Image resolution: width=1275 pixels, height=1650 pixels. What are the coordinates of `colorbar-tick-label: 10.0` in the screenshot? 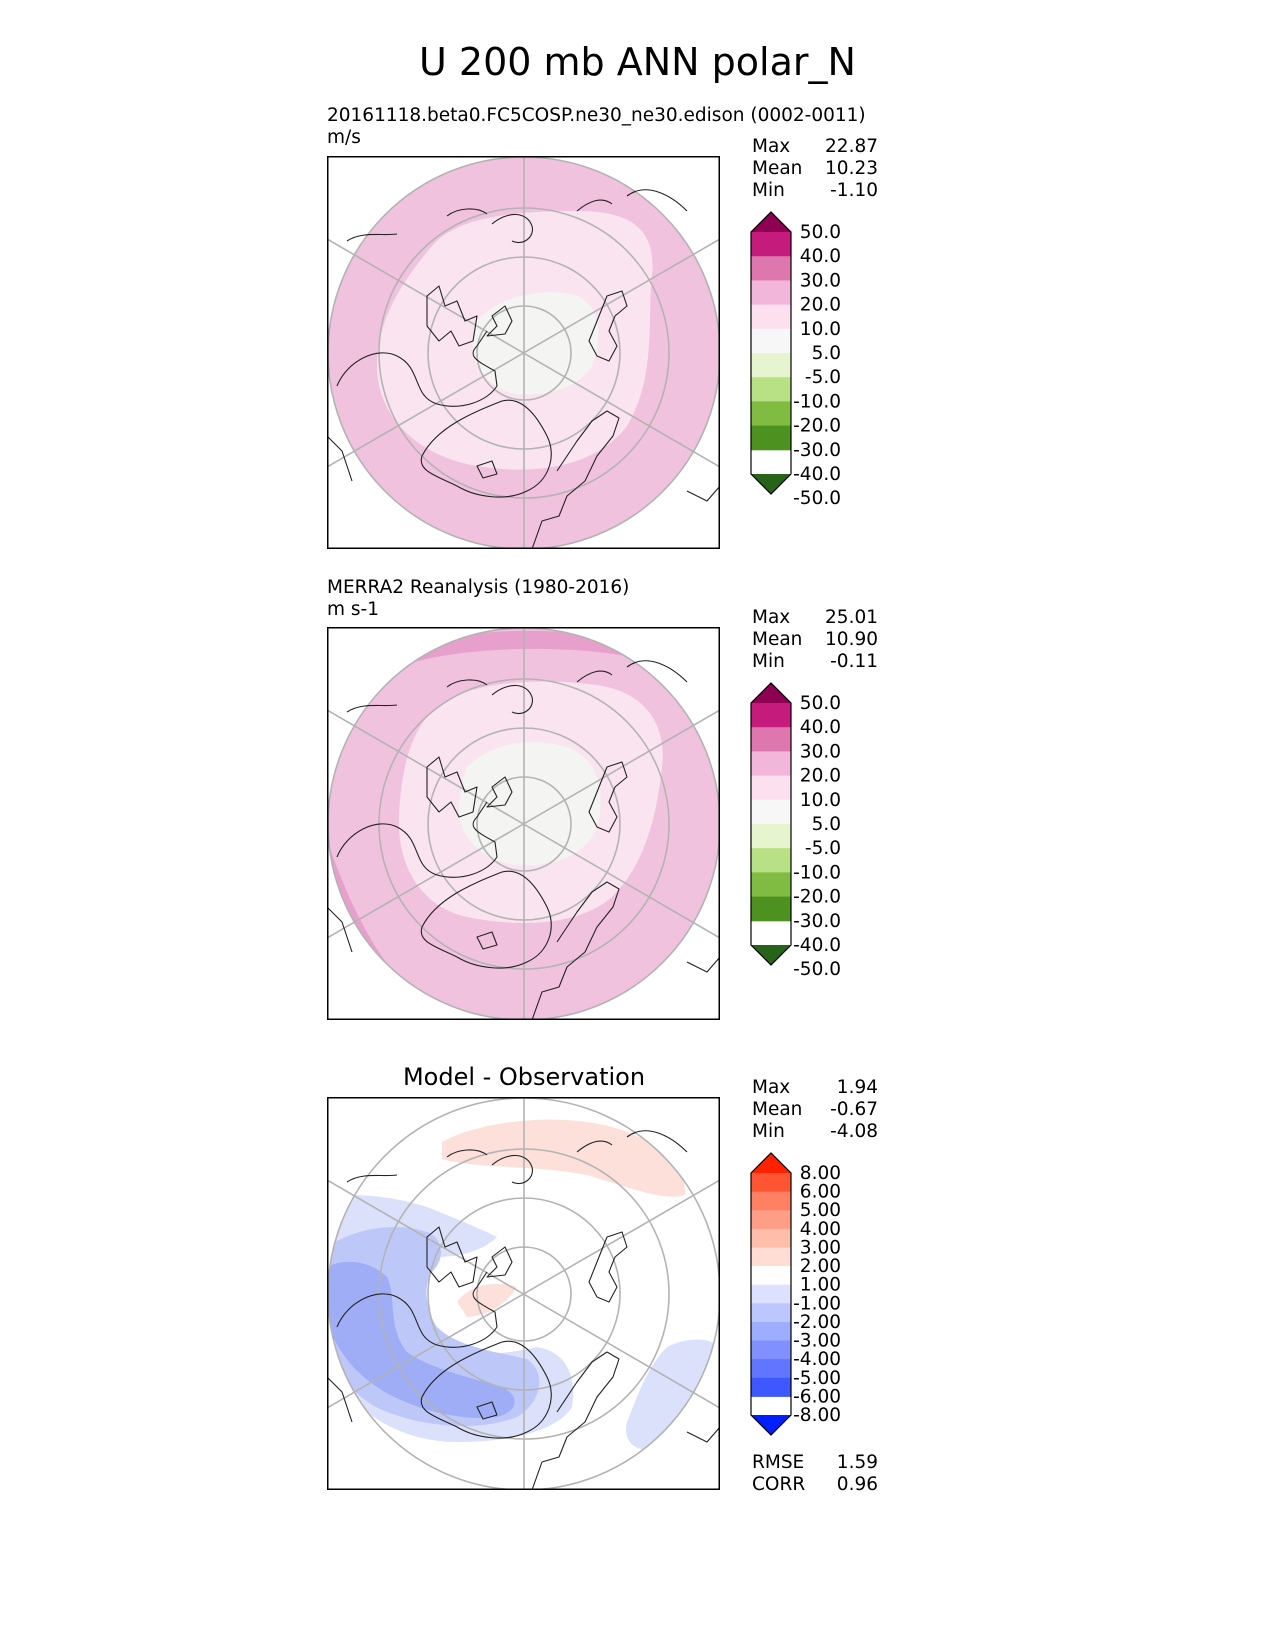 It's located at (820, 800).